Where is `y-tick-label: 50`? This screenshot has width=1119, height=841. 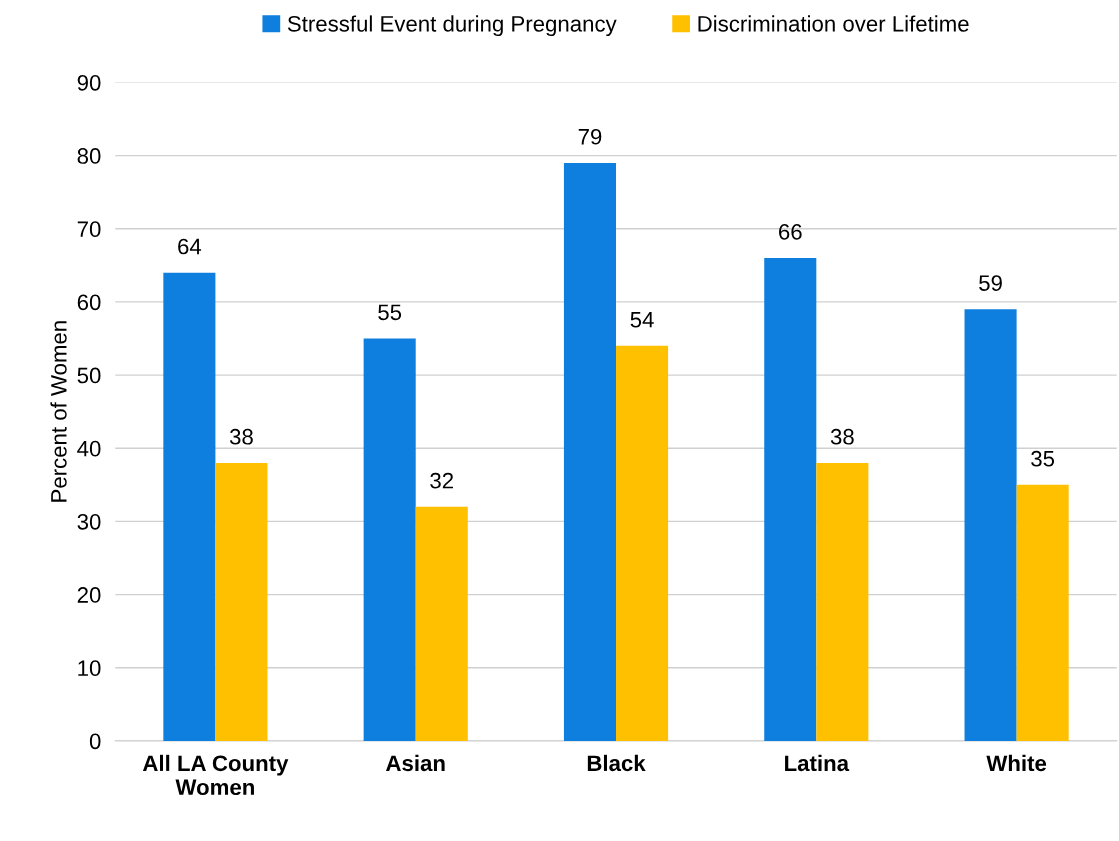 y-tick-label: 50 is located at coordinates (89, 375).